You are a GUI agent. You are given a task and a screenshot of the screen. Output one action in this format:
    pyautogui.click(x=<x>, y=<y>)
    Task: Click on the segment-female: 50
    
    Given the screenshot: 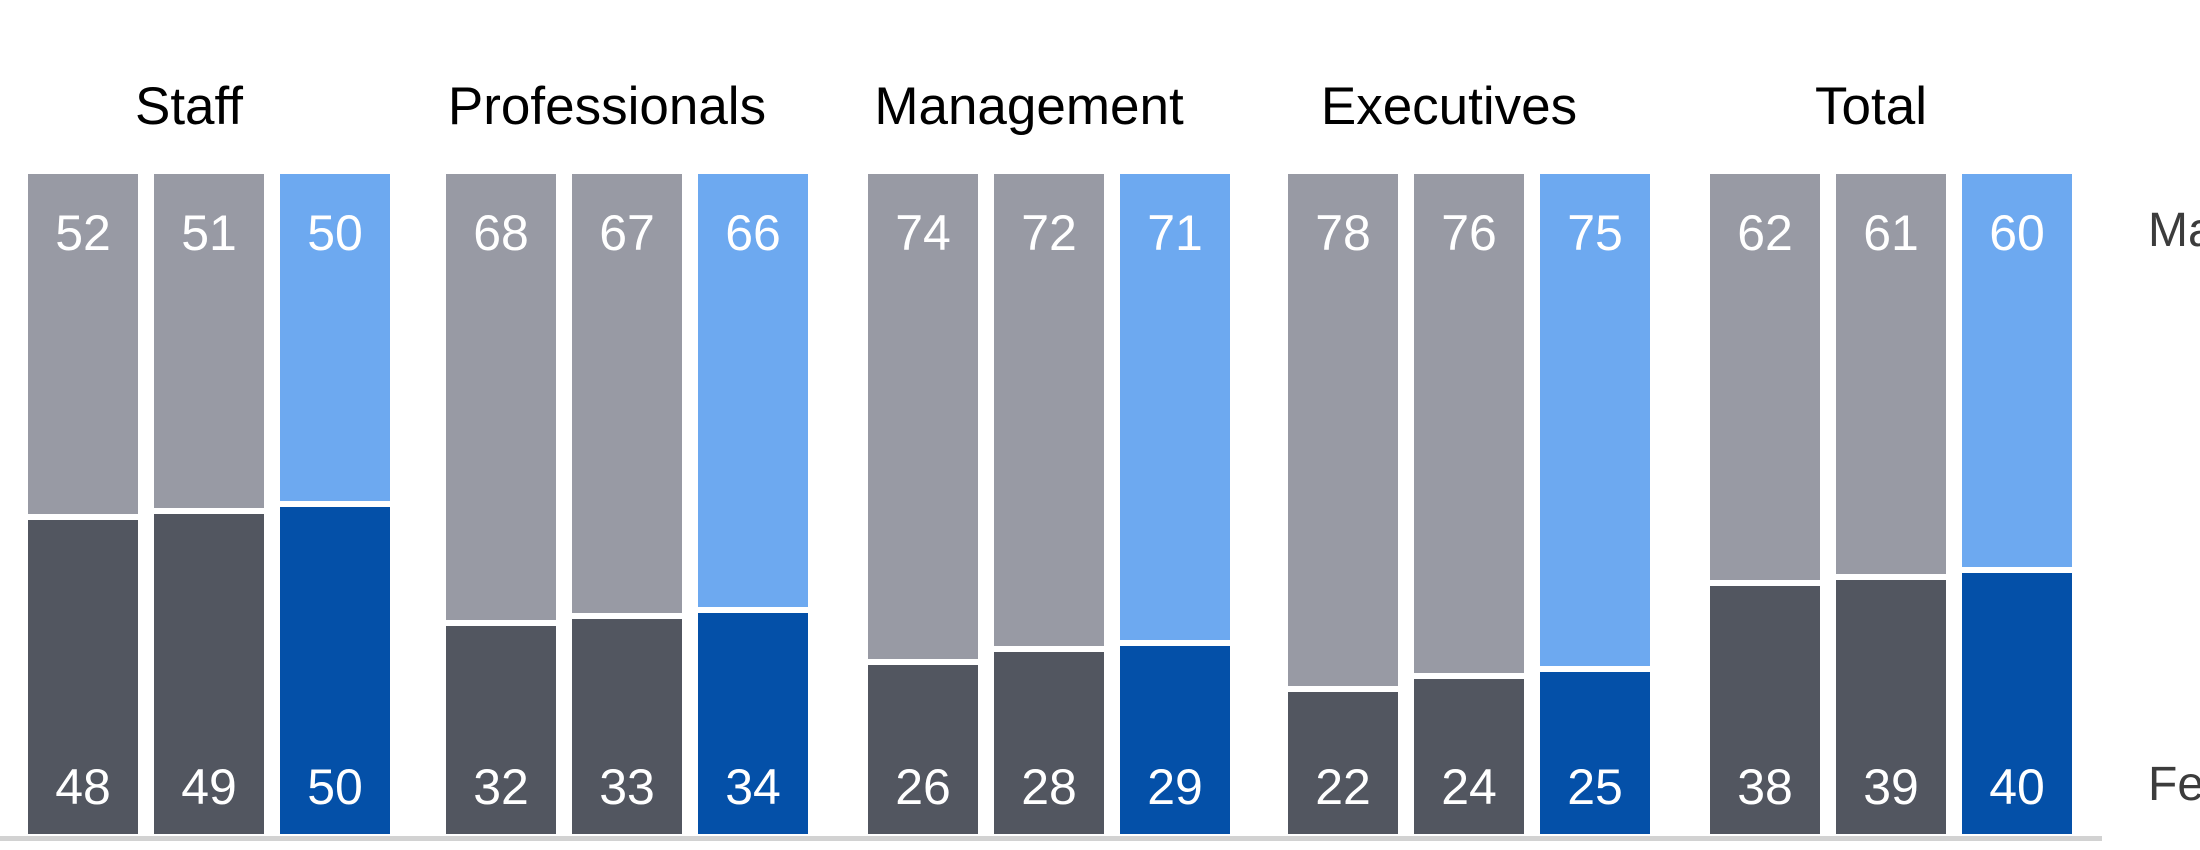 What is the action you would take?
    pyautogui.click(x=335, y=669)
    